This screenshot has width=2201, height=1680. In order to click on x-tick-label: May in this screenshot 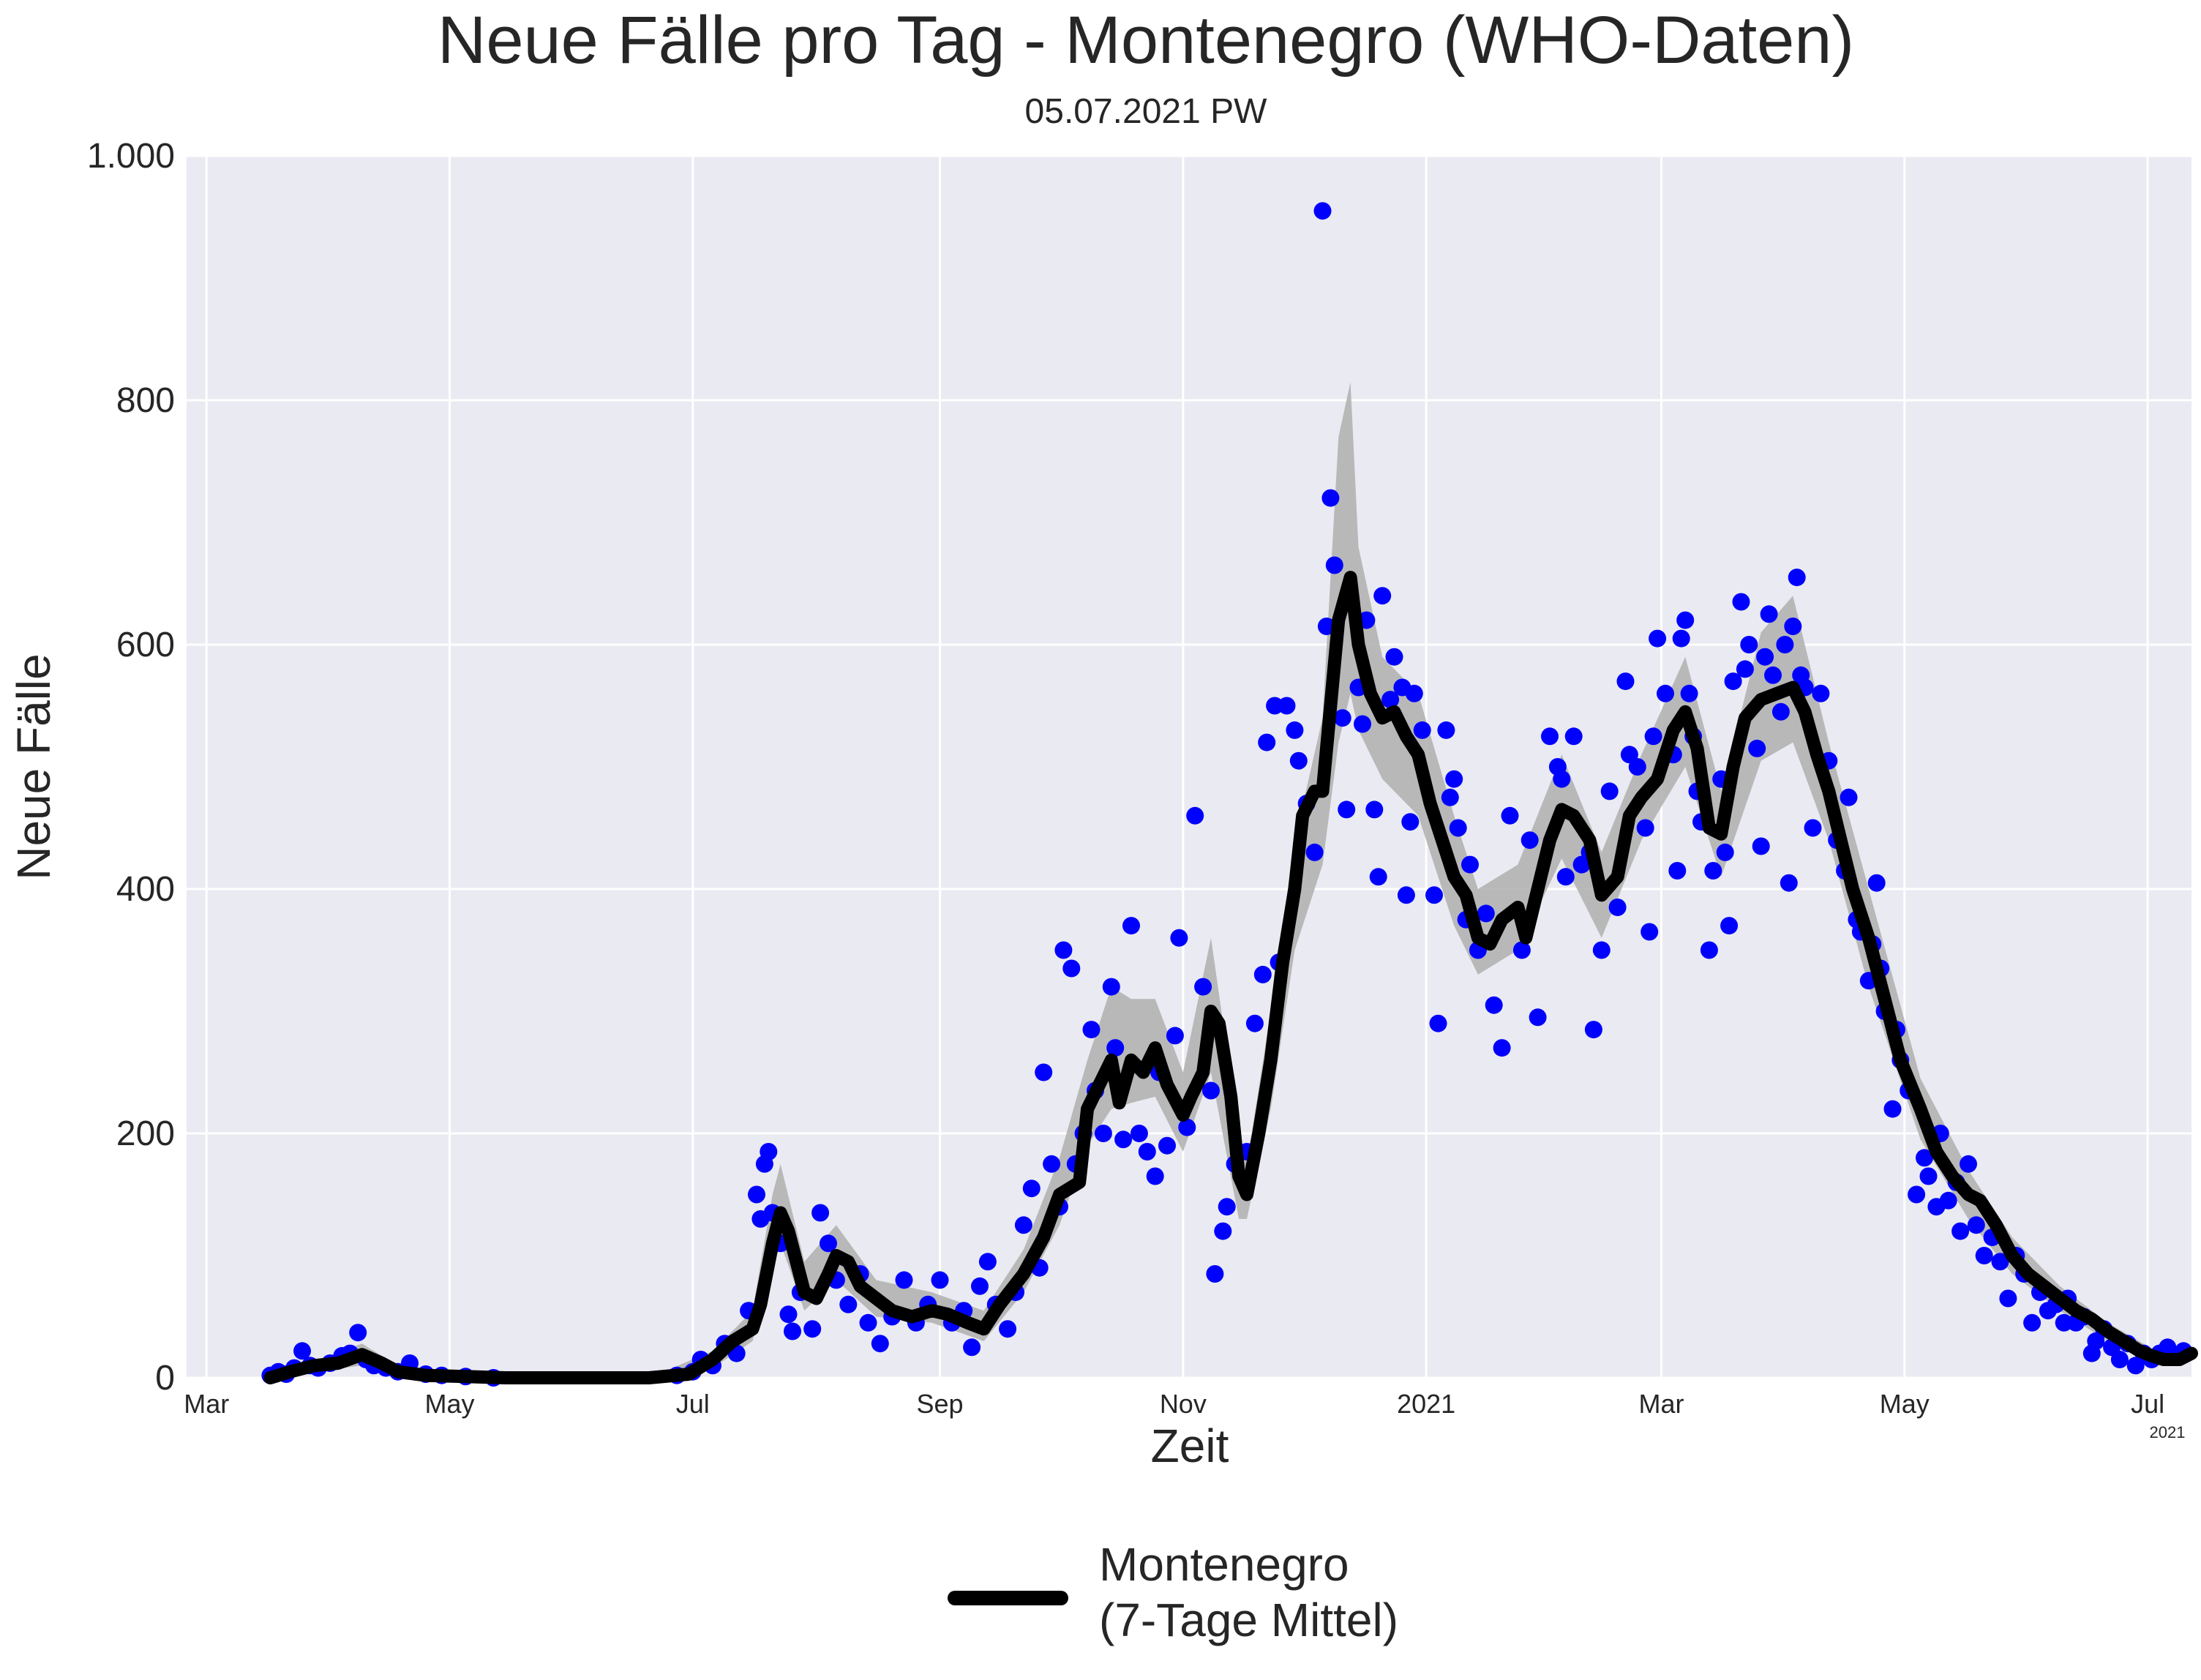, I will do `click(450, 1404)`.